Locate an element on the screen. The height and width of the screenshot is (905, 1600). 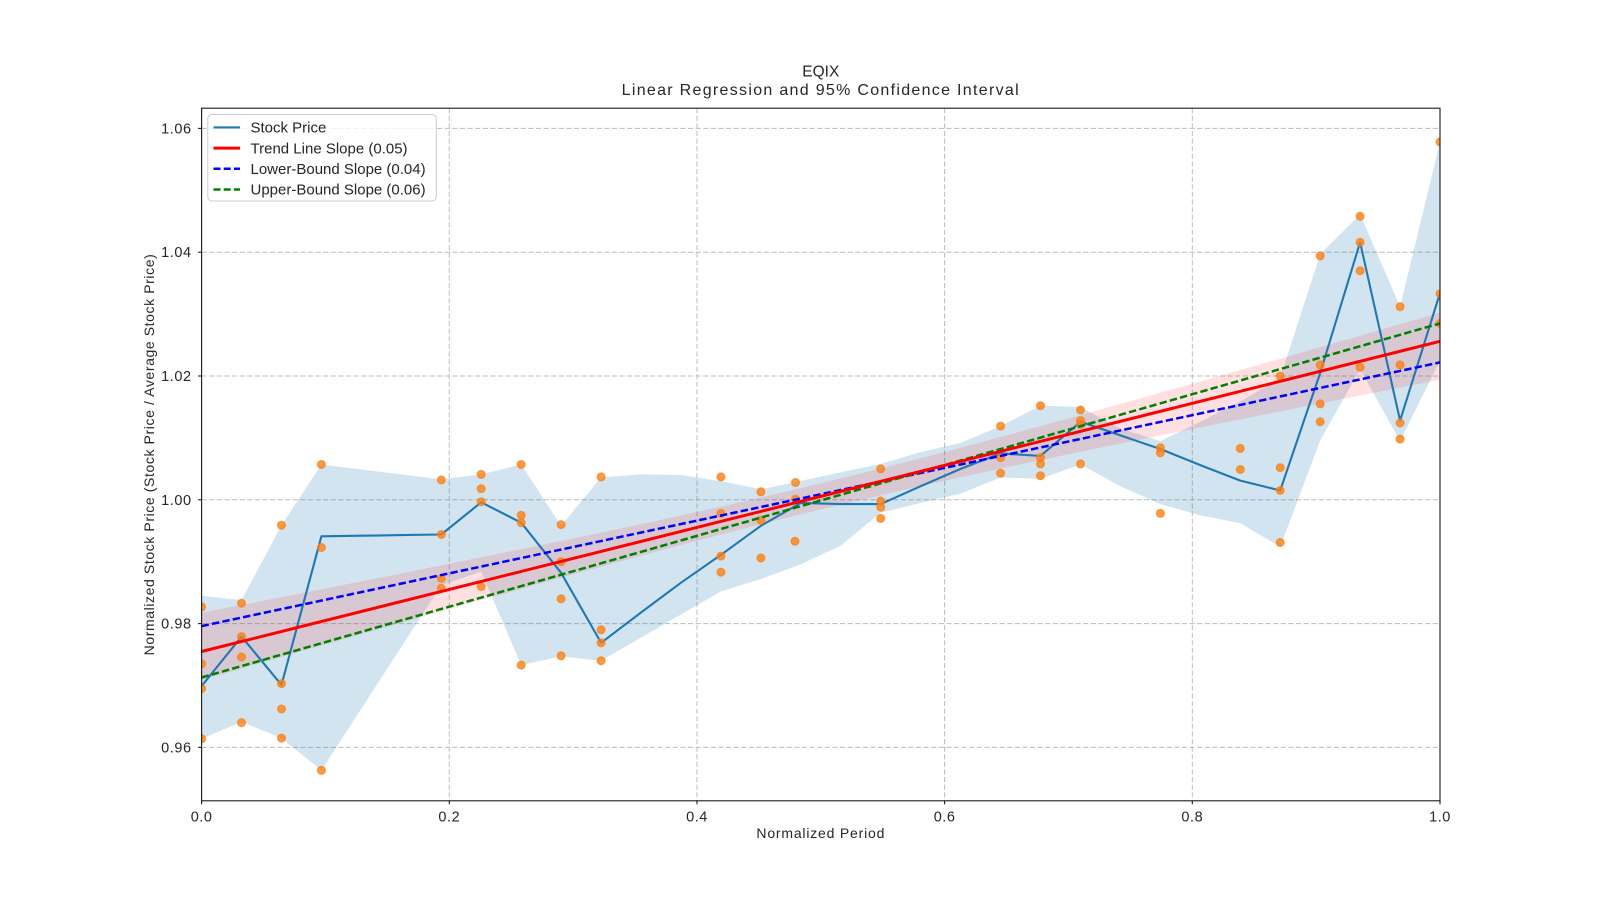
svg-text: Trend Line Slope (0.05) is located at coordinates (329, 148).